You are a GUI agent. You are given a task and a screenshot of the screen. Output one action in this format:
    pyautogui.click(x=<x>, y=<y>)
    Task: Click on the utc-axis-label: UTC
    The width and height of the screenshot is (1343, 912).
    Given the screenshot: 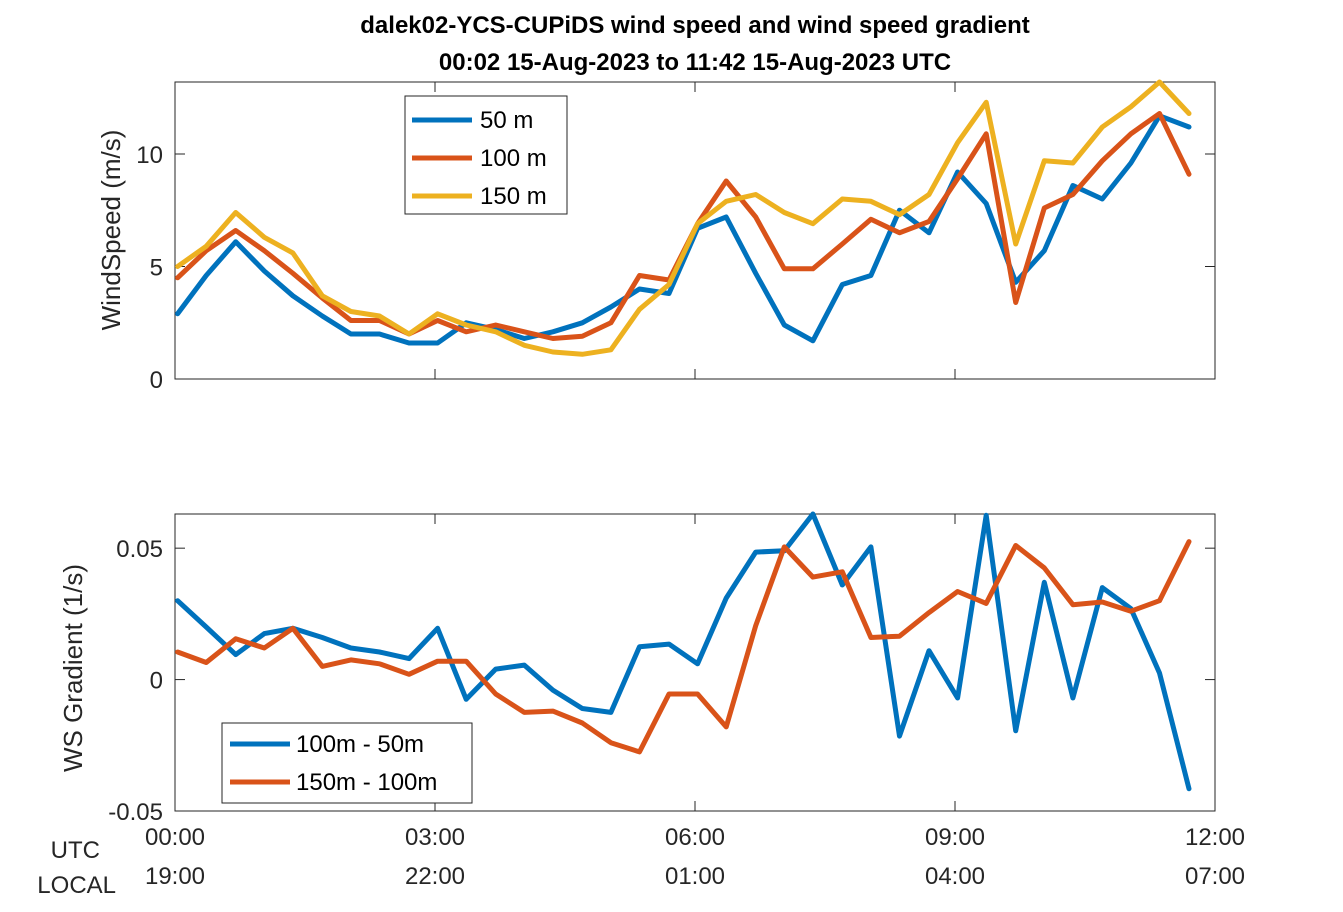 What is the action you would take?
    pyautogui.click(x=75, y=850)
    